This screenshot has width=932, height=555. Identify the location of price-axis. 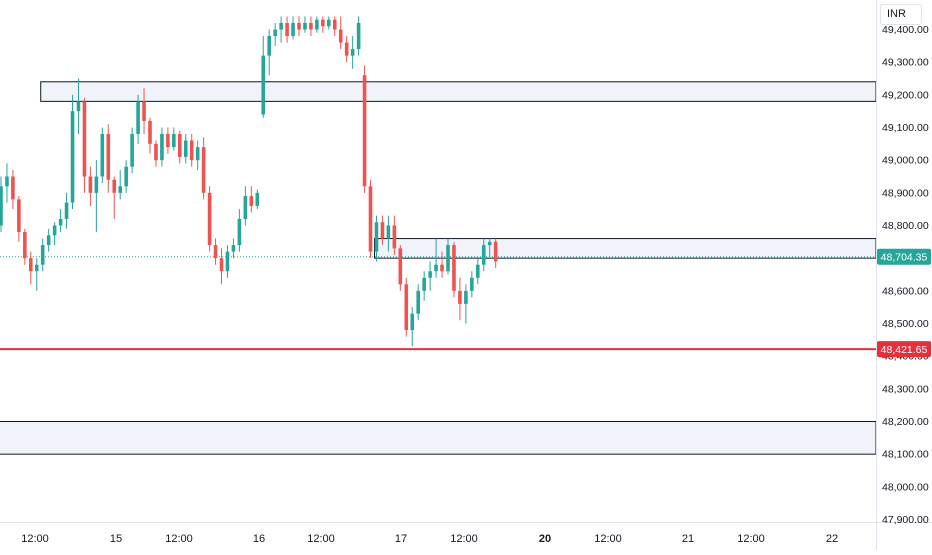
(904, 275).